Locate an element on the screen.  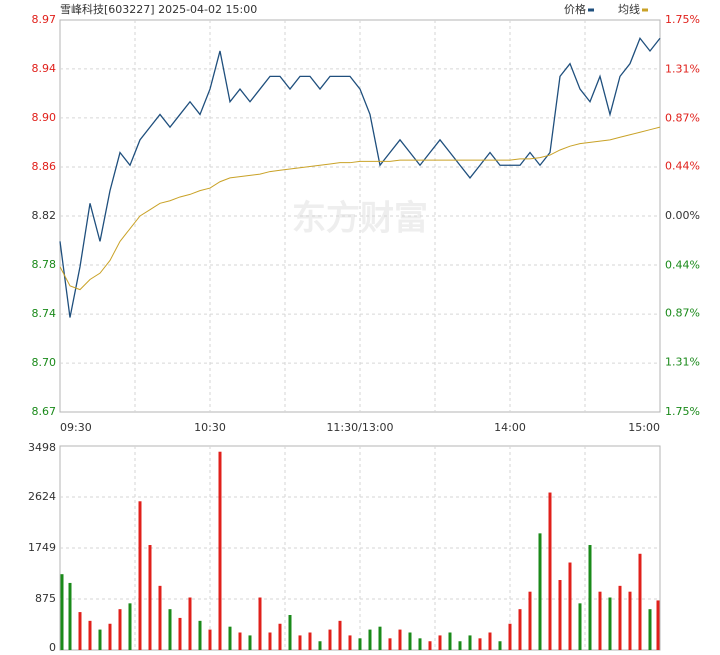
y-tick-label: 8.97 is located at coordinates (44, 19).